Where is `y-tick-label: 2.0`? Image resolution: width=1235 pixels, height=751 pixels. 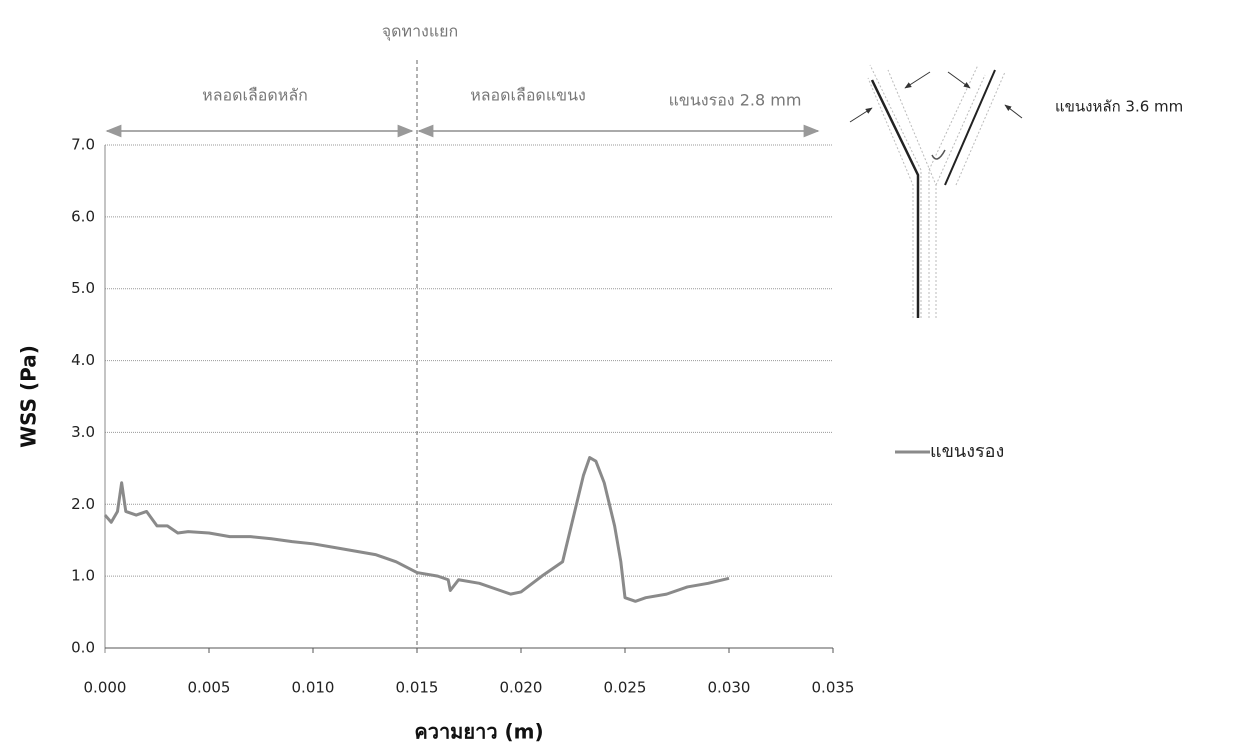
y-tick-label: 2.0 is located at coordinates (83, 504).